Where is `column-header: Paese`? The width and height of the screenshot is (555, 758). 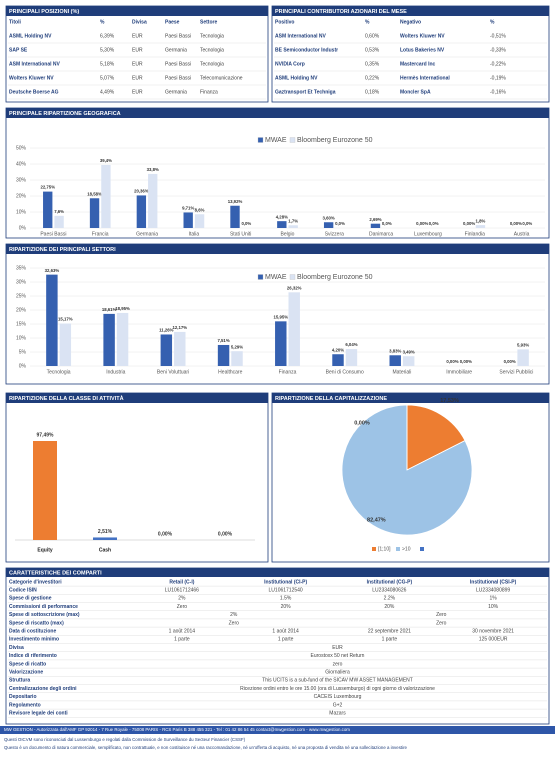 column-header: Paese is located at coordinates (172, 22).